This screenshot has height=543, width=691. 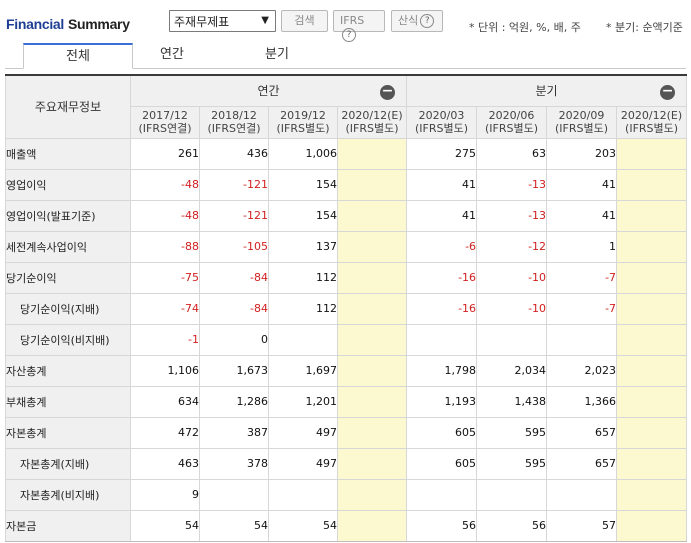 I want to click on value-cell: 56, so click(x=512, y=525).